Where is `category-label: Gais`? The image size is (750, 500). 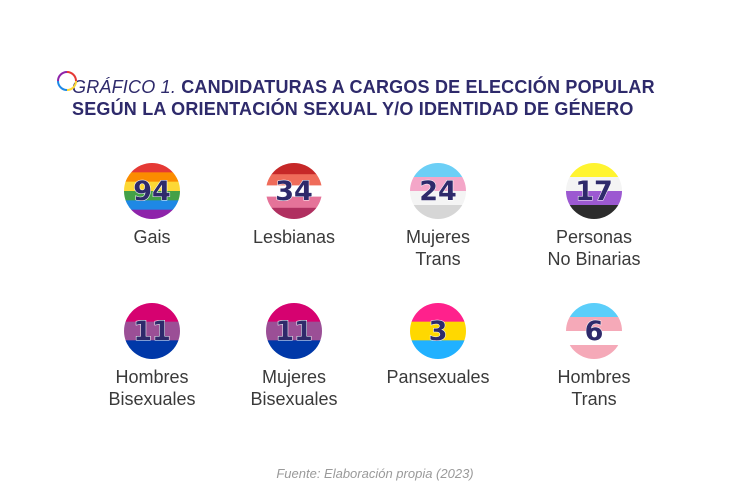
category-label: Gais is located at coordinates (152, 237).